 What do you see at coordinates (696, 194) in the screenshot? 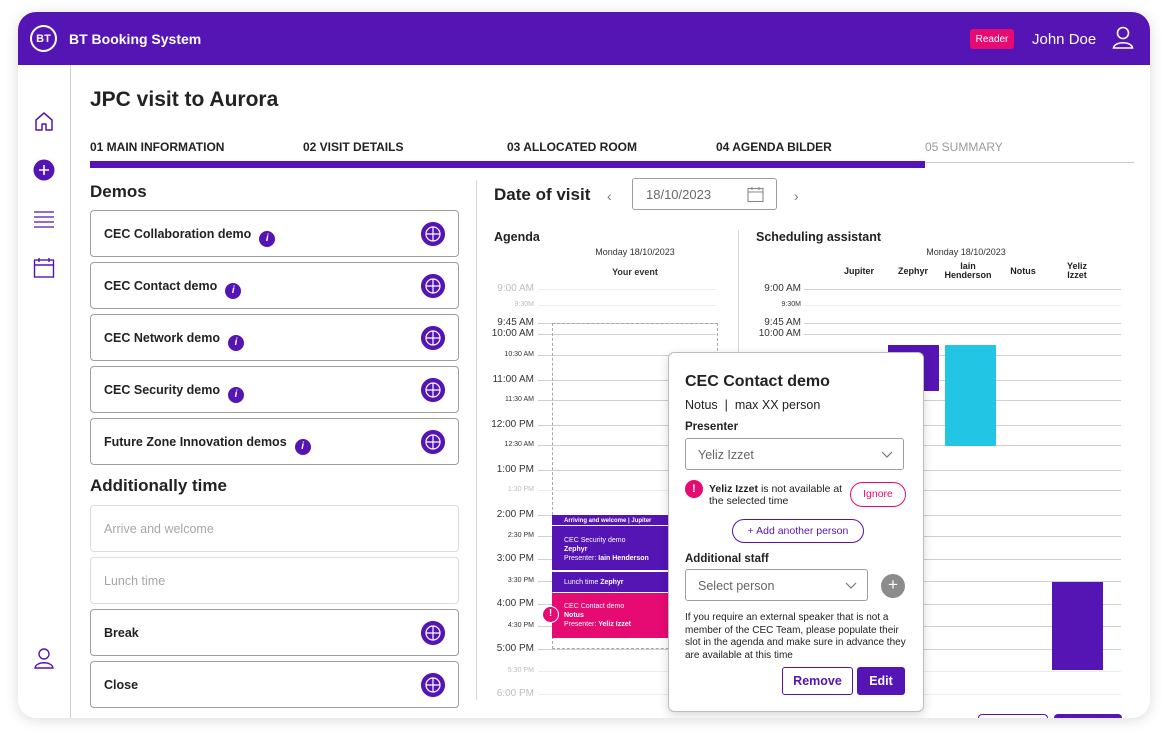
I see `date-field` at bounding box center [696, 194].